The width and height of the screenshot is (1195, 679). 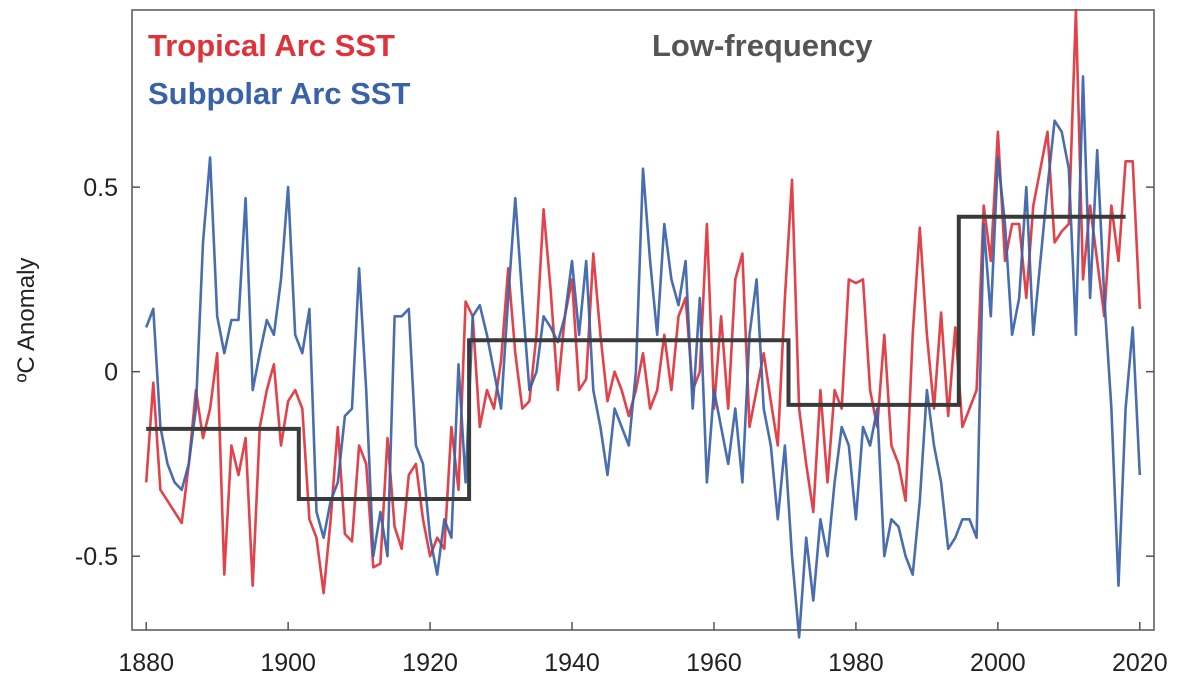 What do you see at coordinates (856, 663) in the screenshot?
I see `x-tick-label: 1980` at bounding box center [856, 663].